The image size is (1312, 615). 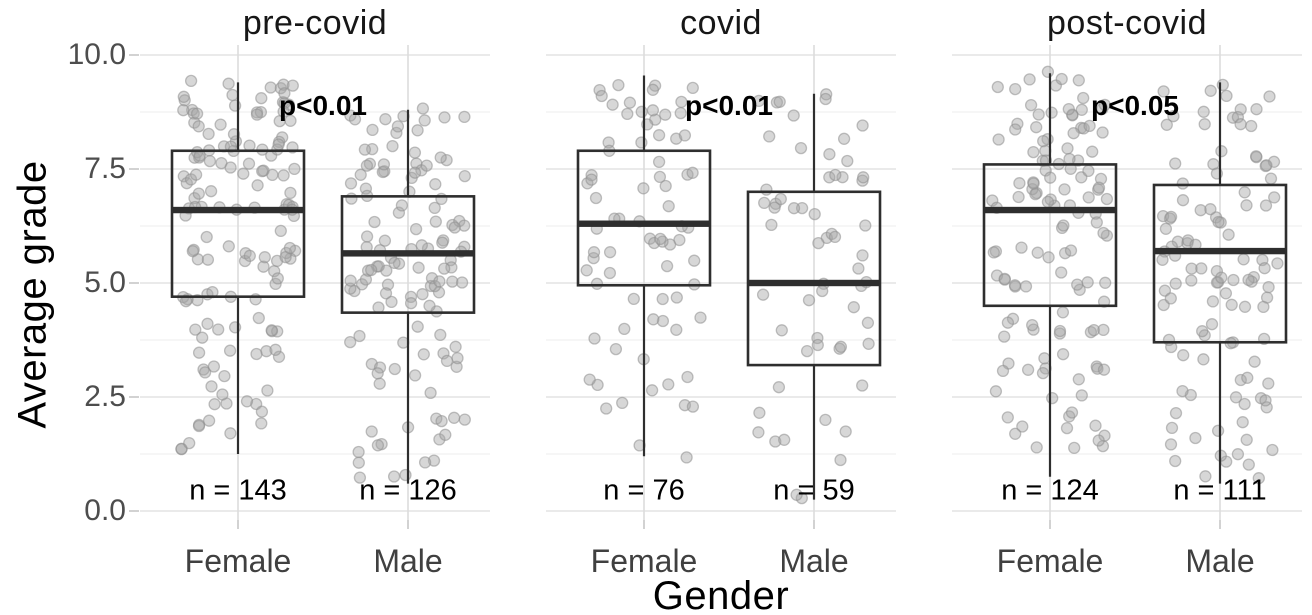 What do you see at coordinates (238, 223) in the screenshot?
I see `box-female` at bounding box center [238, 223].